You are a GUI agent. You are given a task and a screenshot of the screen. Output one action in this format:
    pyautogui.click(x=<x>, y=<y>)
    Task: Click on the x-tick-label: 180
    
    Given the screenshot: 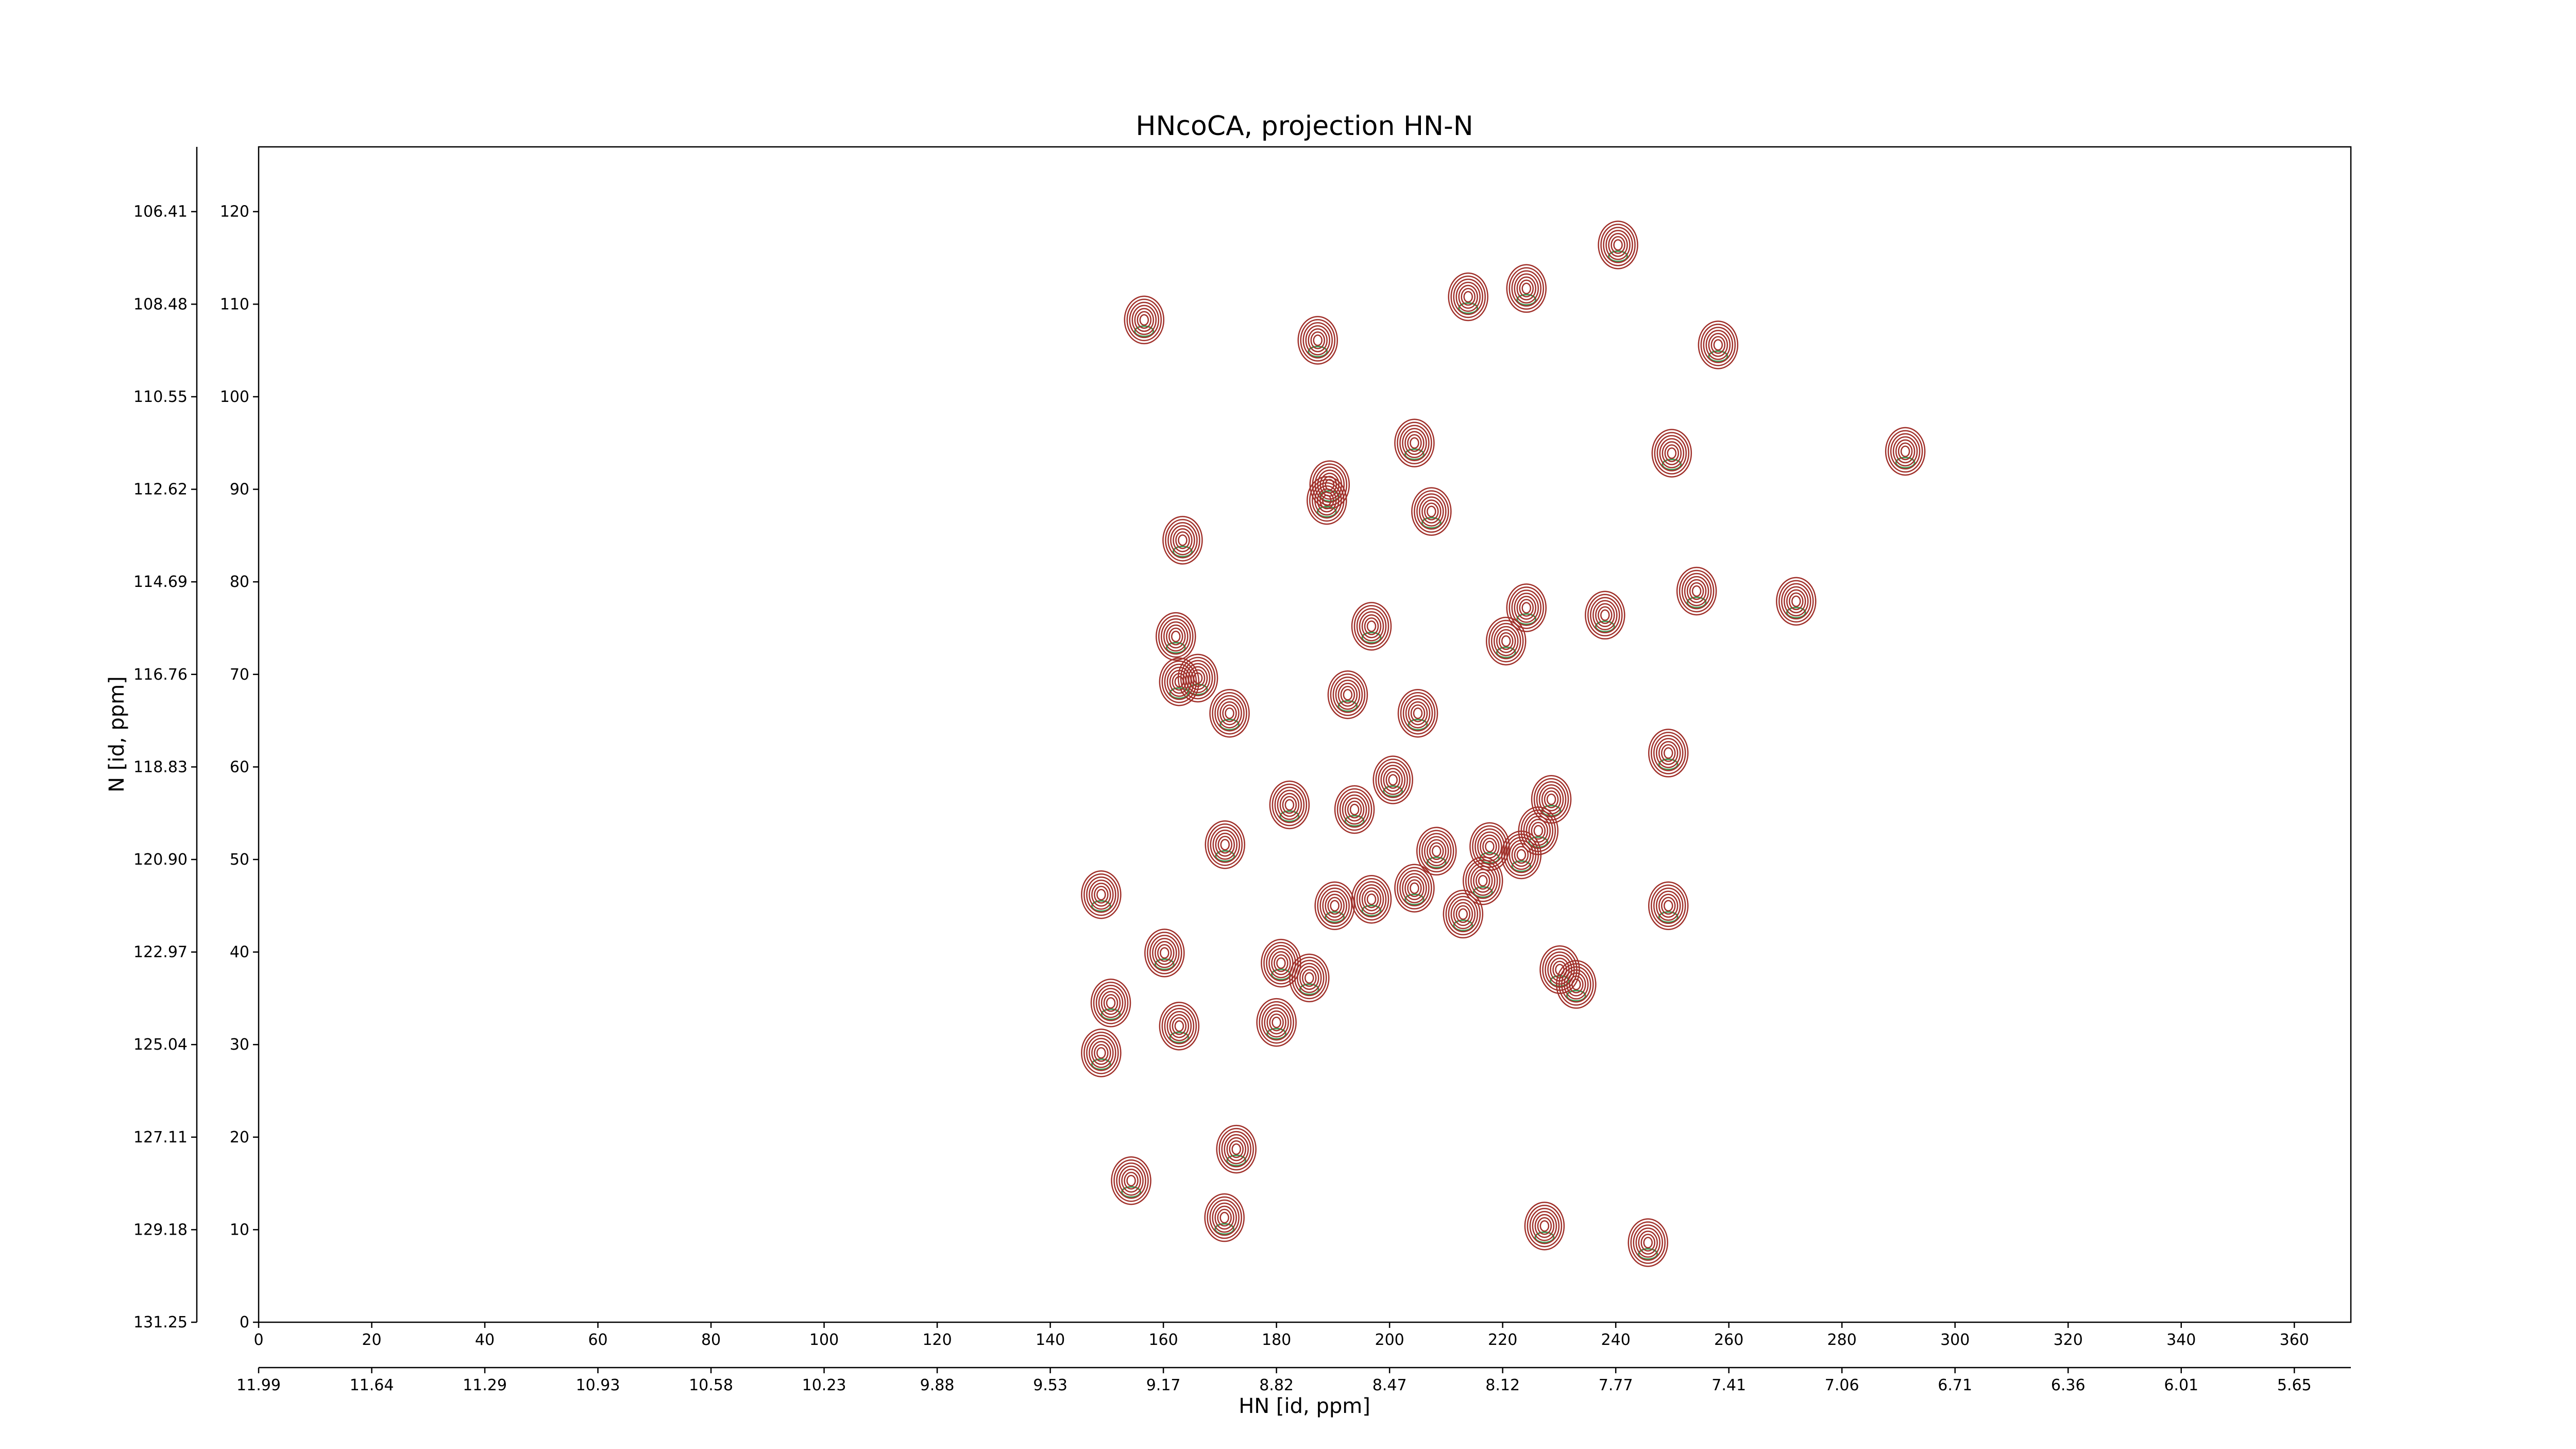 What is the action you would take?
    pyautogui.click(x=1276, y=1340)
    